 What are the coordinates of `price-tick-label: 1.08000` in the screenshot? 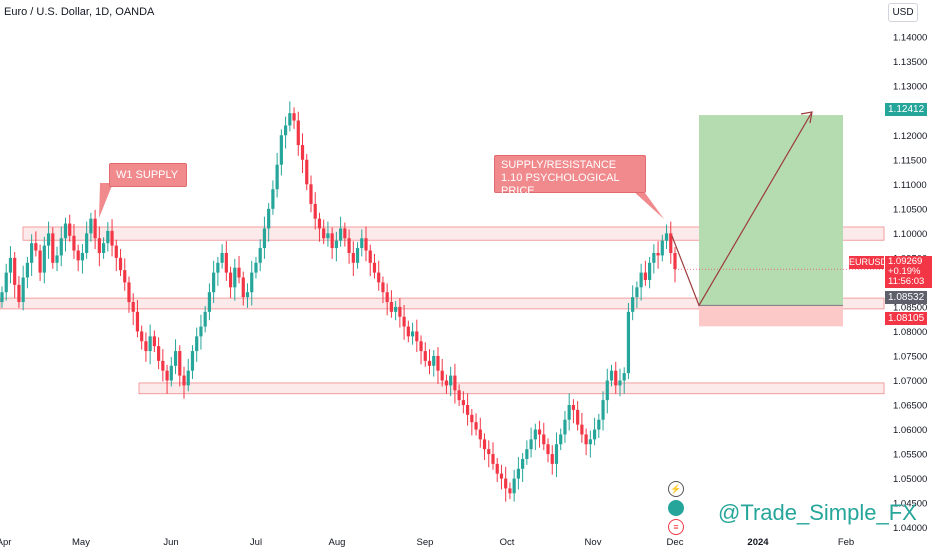 It's located at (910, 332).